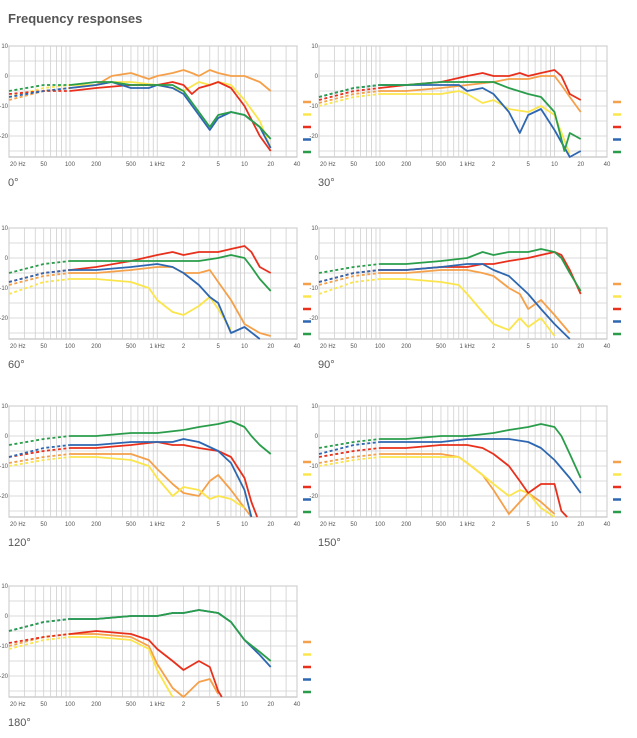  What do you see at coordinates (313, 467) in the screenshot?
I see `y-tick-label: -10` at bounding box center [313, 467].